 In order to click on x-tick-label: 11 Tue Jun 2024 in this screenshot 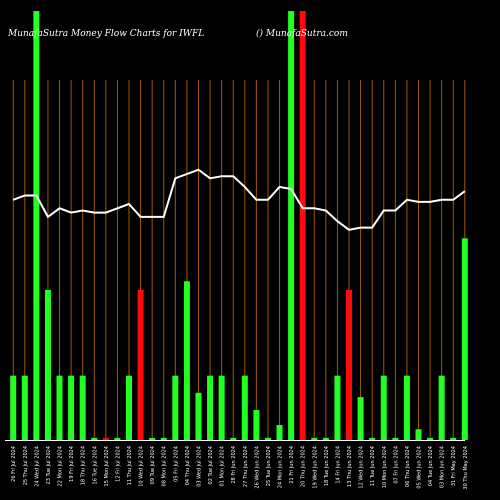, I will do `click(373, 466)`.